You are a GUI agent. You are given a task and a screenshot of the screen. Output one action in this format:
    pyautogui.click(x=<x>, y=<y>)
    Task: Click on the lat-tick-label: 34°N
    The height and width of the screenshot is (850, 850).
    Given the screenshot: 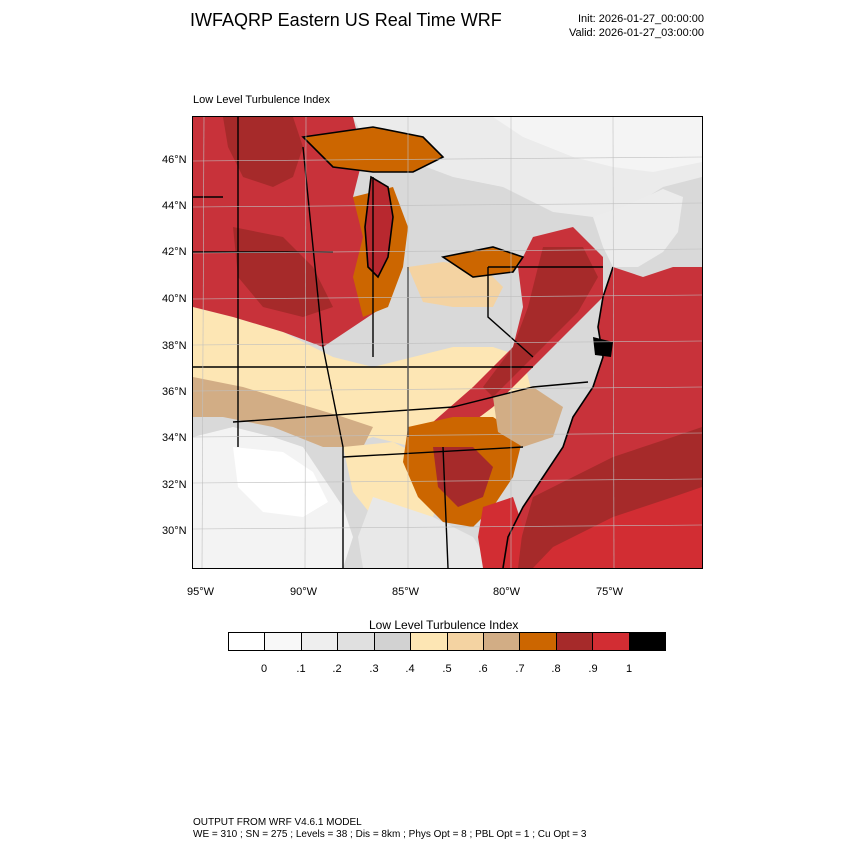 What is the action you would take?
    pyautogui.click(x=174, y=438)
    